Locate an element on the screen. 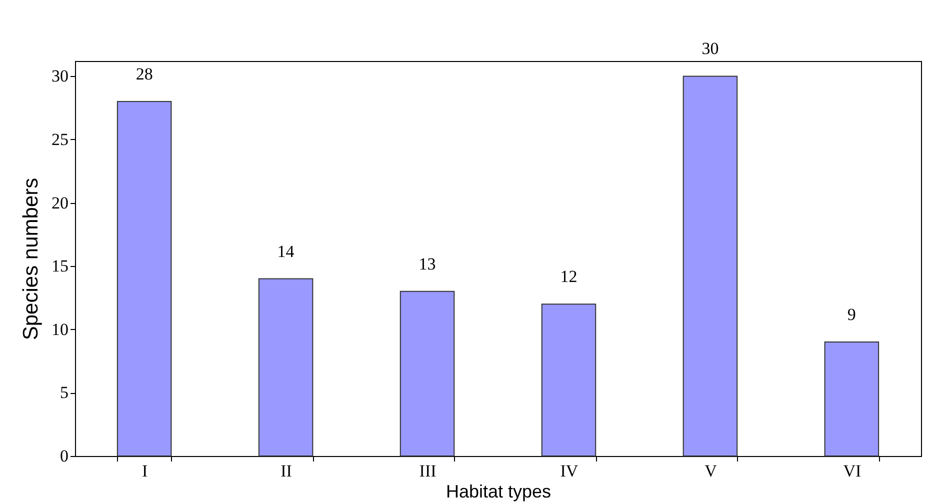 This screenshot has height=503, width=951. x-axis-title: Habitat types is located at coordinates (499, 492).